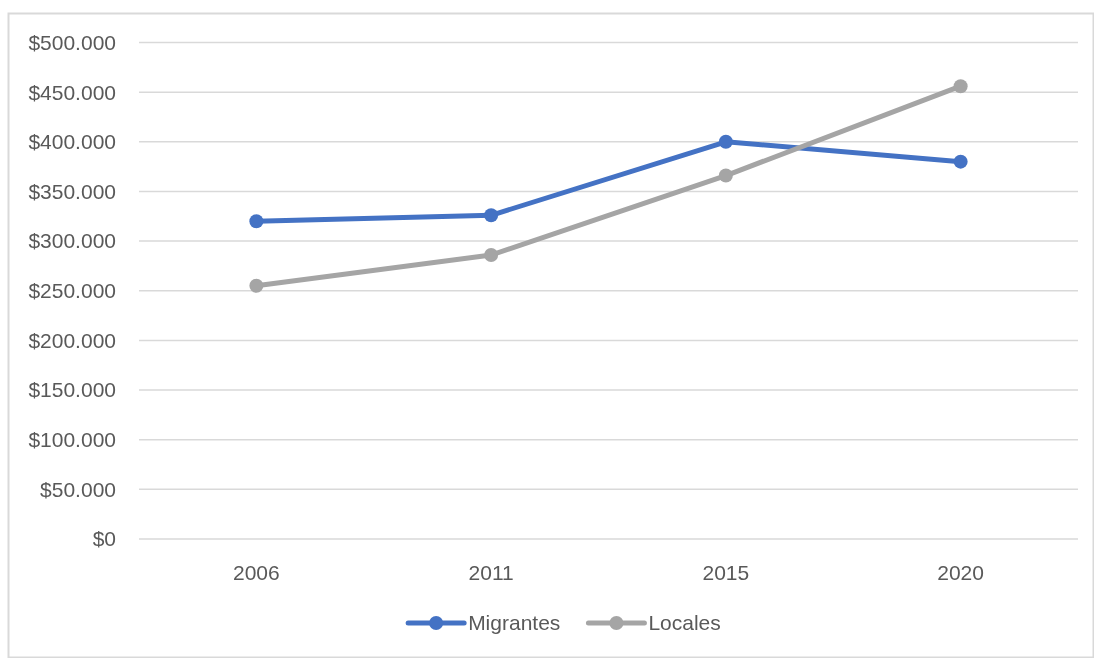 Image resolution: width=1094 pixels, height=658 pixels. Describe the element at coordinates (72, 241) in the screenshot. I see `y-tick-label: $300.000` at that location.